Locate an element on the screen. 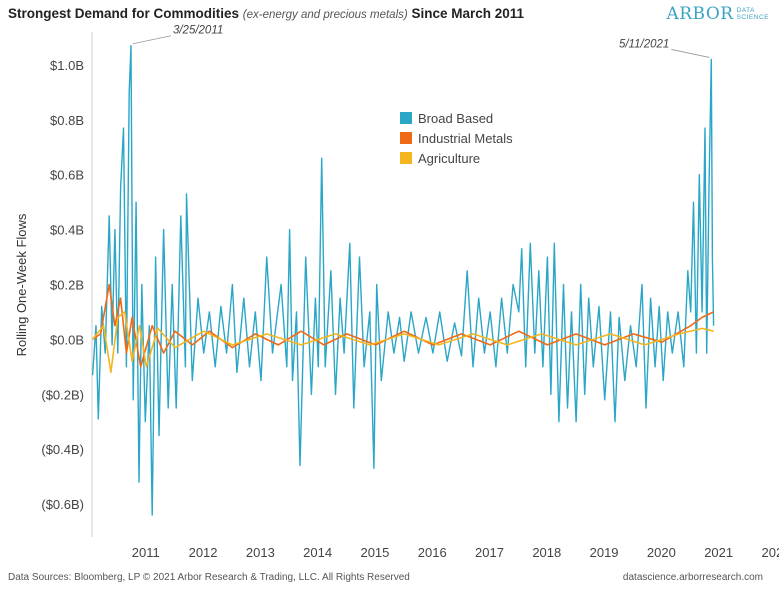  y-tick-label: $0.6B is located at coordinates (67, 175).